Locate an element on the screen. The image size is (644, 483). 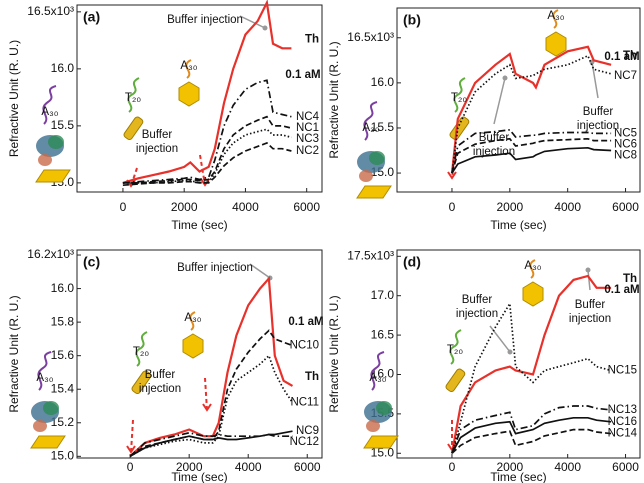
series-label: NC13 is located at coordinates (622, 410).